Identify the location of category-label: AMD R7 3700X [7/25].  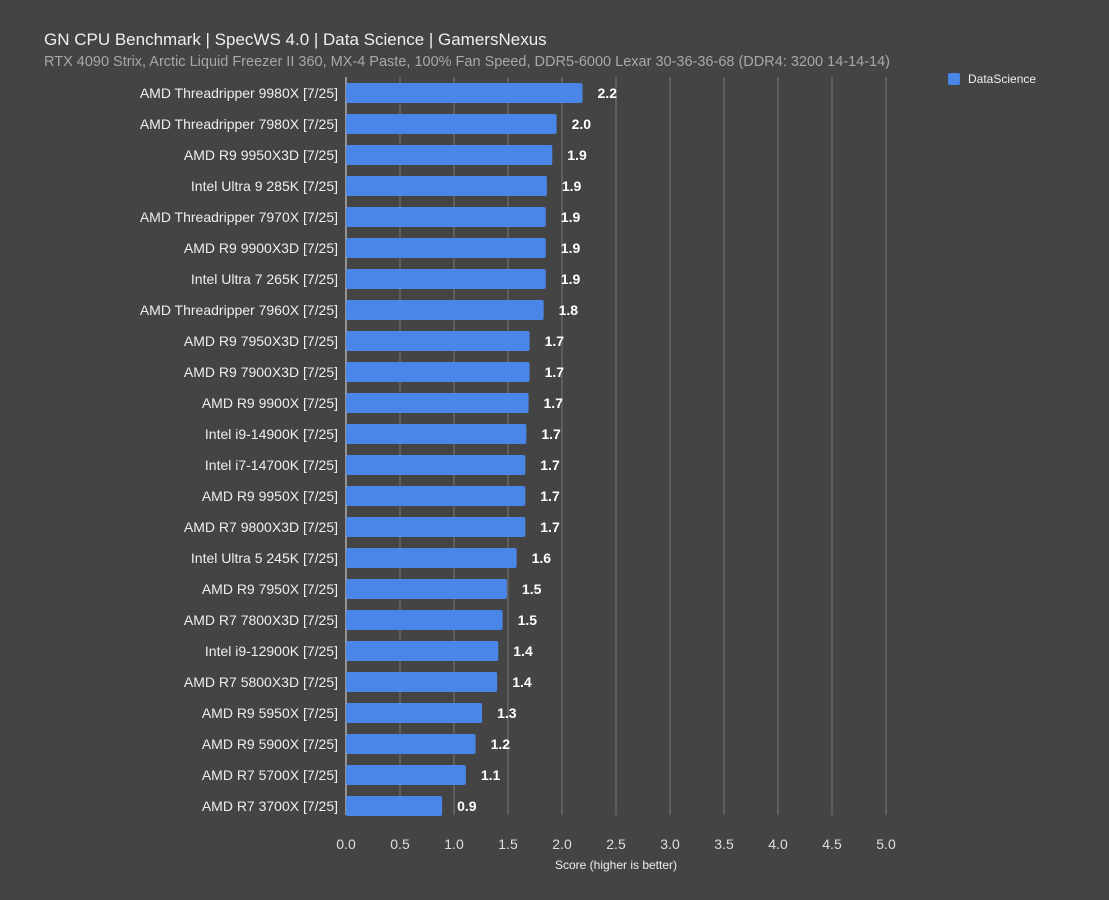
(270, 806).